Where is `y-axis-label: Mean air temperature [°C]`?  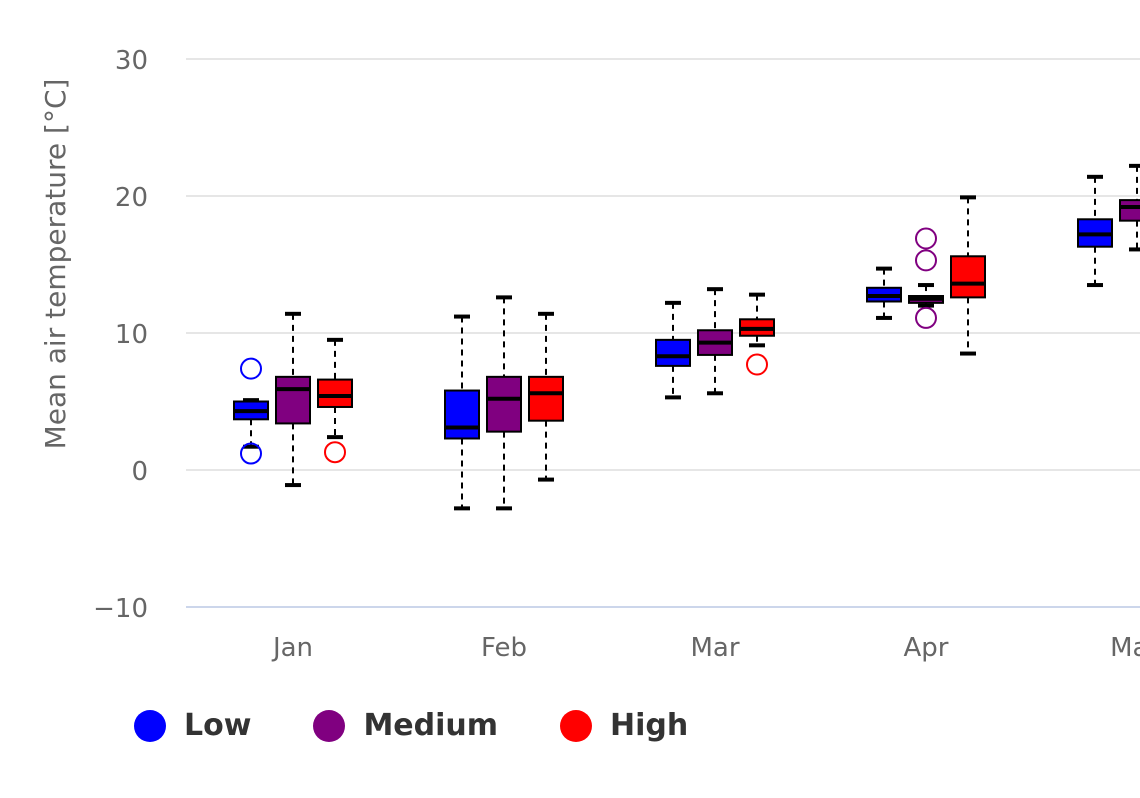 y-axis-label: Mean air temperature [°C] is located at coordinates (55, 264).